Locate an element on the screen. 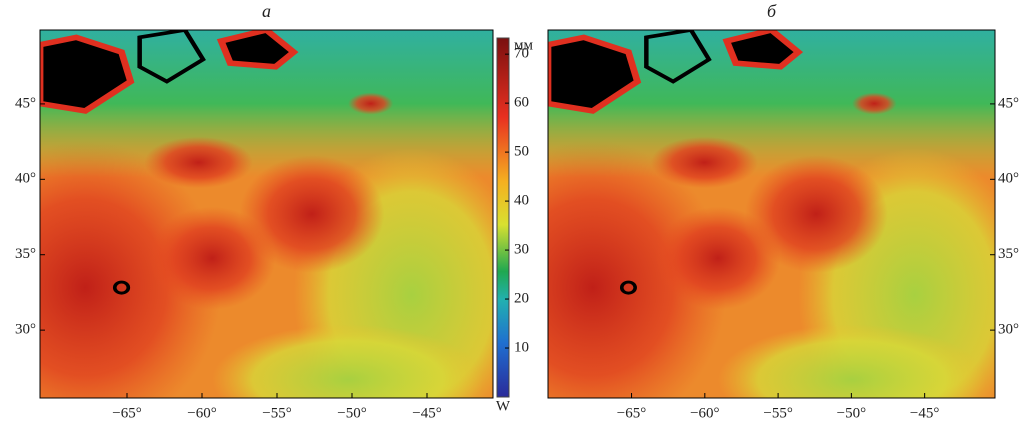 Image resolution: width=1029 pixels, height=434 pixels. colorbar-tick-label: 40 is located at coordinates (521, 201).